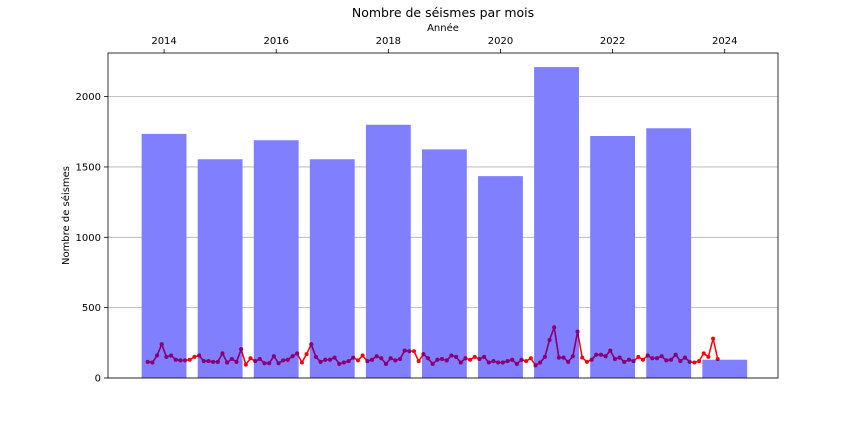  Describe the element at coordinates (444, 44) in the screenshot. I see `x-axis-top: 2014 2016 2018 2020 2022 2024` at that location.